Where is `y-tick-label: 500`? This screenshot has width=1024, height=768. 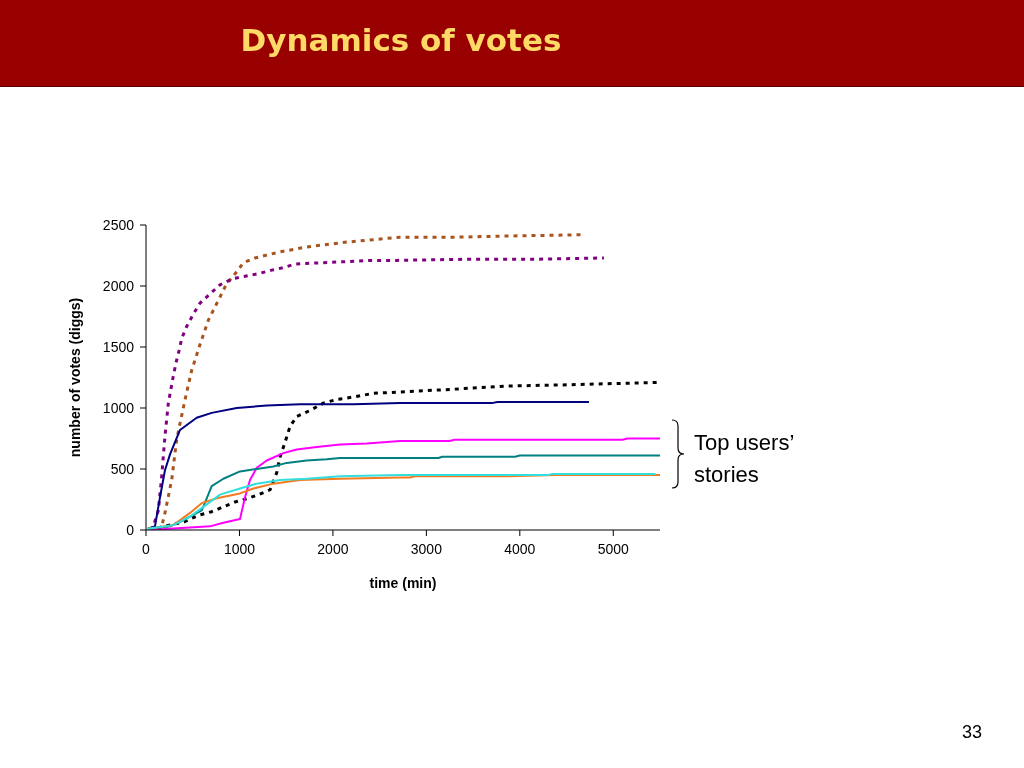
y-tick-label: 500 is located at coordinates (122, 468).